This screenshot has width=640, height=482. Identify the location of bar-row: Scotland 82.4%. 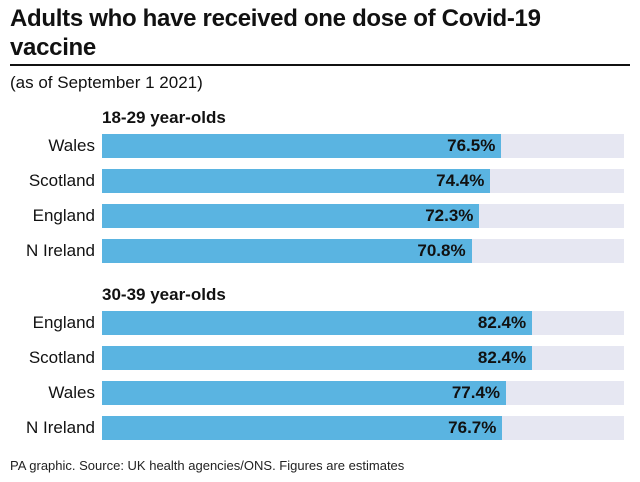
(320, 358).